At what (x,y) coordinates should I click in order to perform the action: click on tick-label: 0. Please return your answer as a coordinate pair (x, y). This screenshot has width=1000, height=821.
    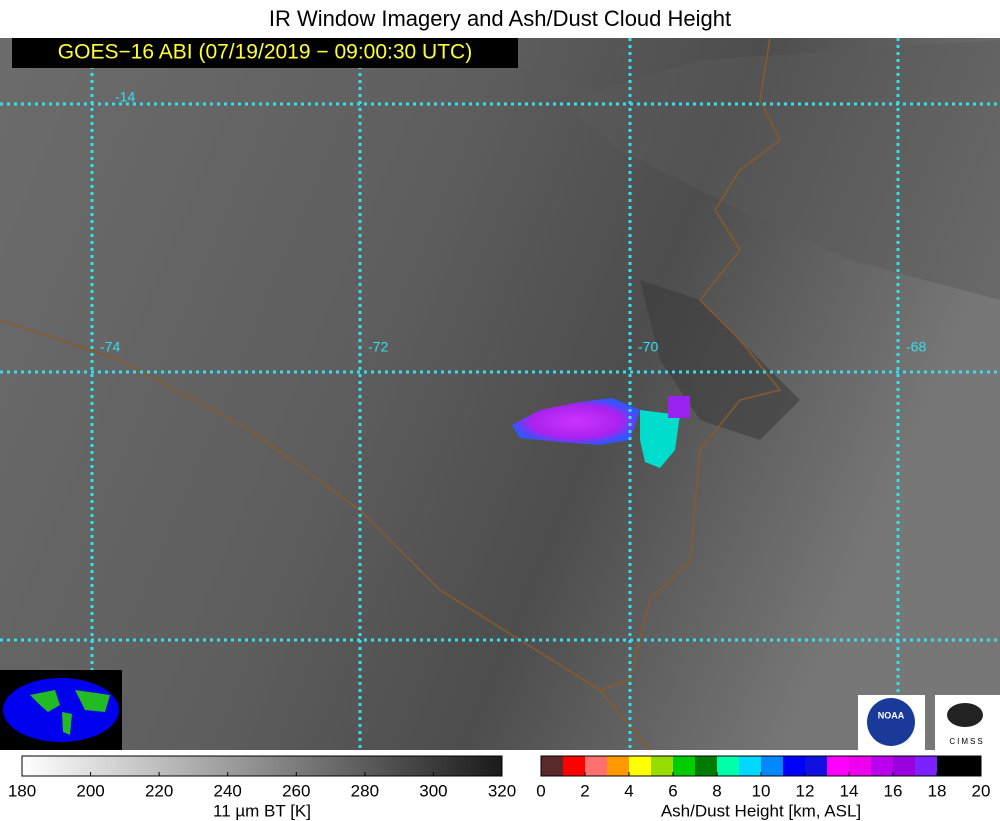
    Looking at the image, I should click on (540, 790).